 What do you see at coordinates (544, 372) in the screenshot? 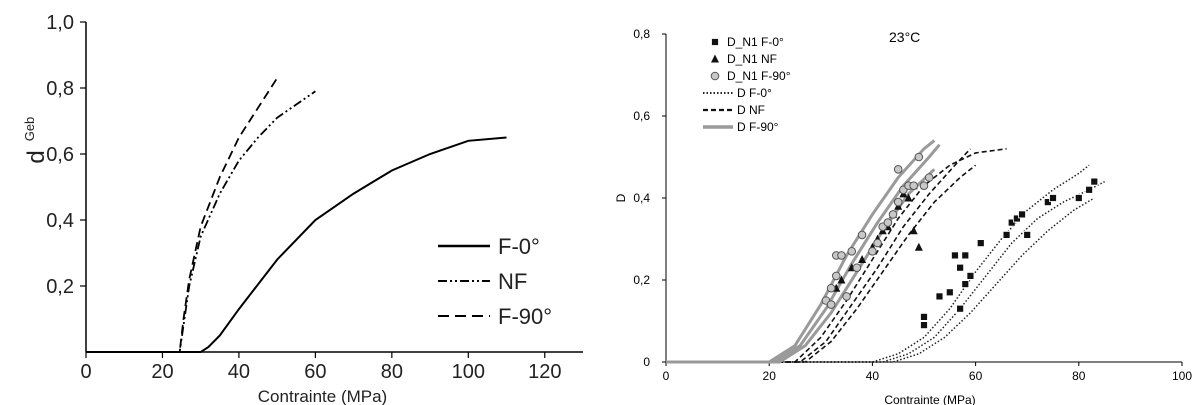
I see `x-tick-label: 120` at bounding box center [544, 372].